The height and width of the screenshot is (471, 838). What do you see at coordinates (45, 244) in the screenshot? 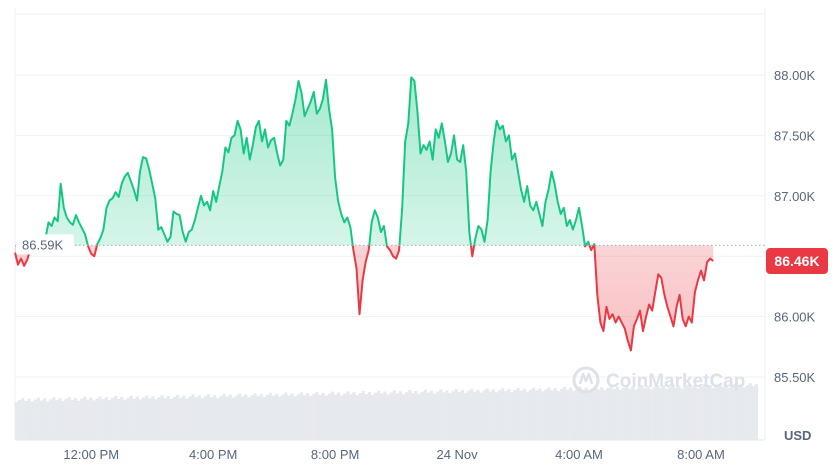
I see `baseline-label-bg` at bounding box center [45, 244].